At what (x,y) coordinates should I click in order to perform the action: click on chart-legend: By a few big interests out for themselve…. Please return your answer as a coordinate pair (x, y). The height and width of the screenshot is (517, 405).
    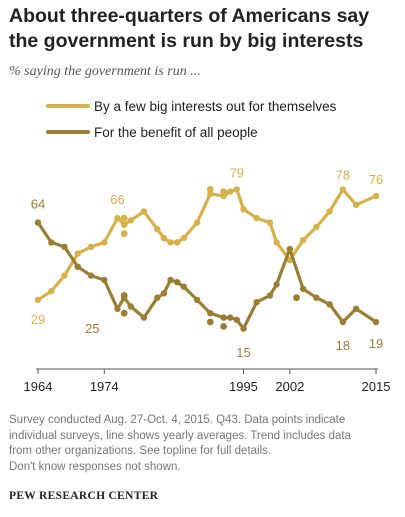
    Looking at the image, I should click on (191, 119).